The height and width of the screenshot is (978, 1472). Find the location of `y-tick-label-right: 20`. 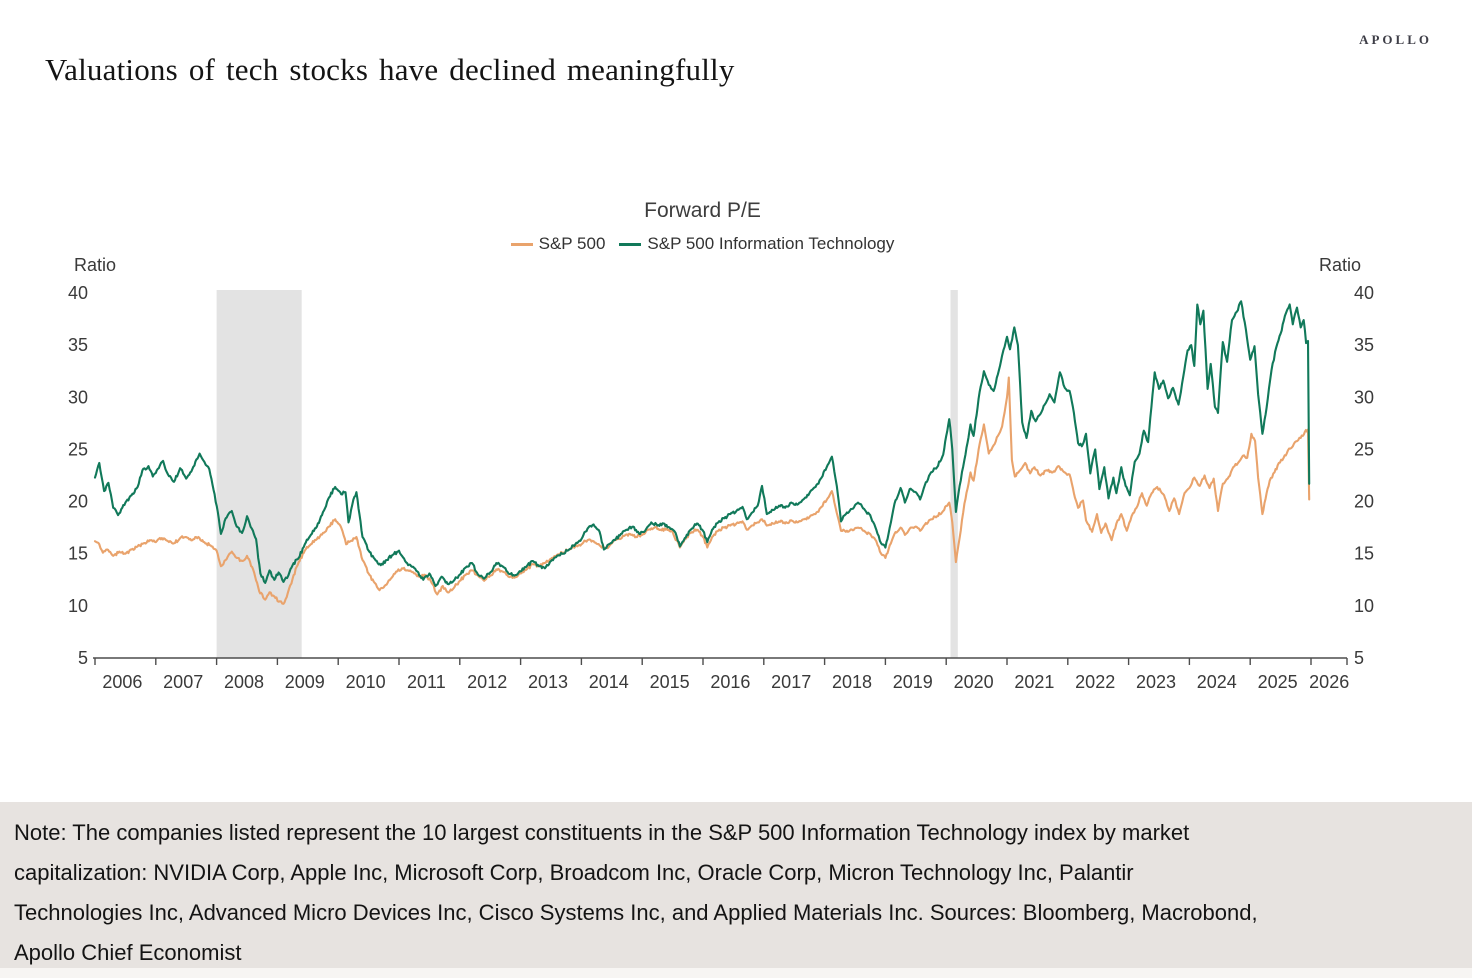

y-tick-label-right: 20 is located at coordinates (1364, 502).